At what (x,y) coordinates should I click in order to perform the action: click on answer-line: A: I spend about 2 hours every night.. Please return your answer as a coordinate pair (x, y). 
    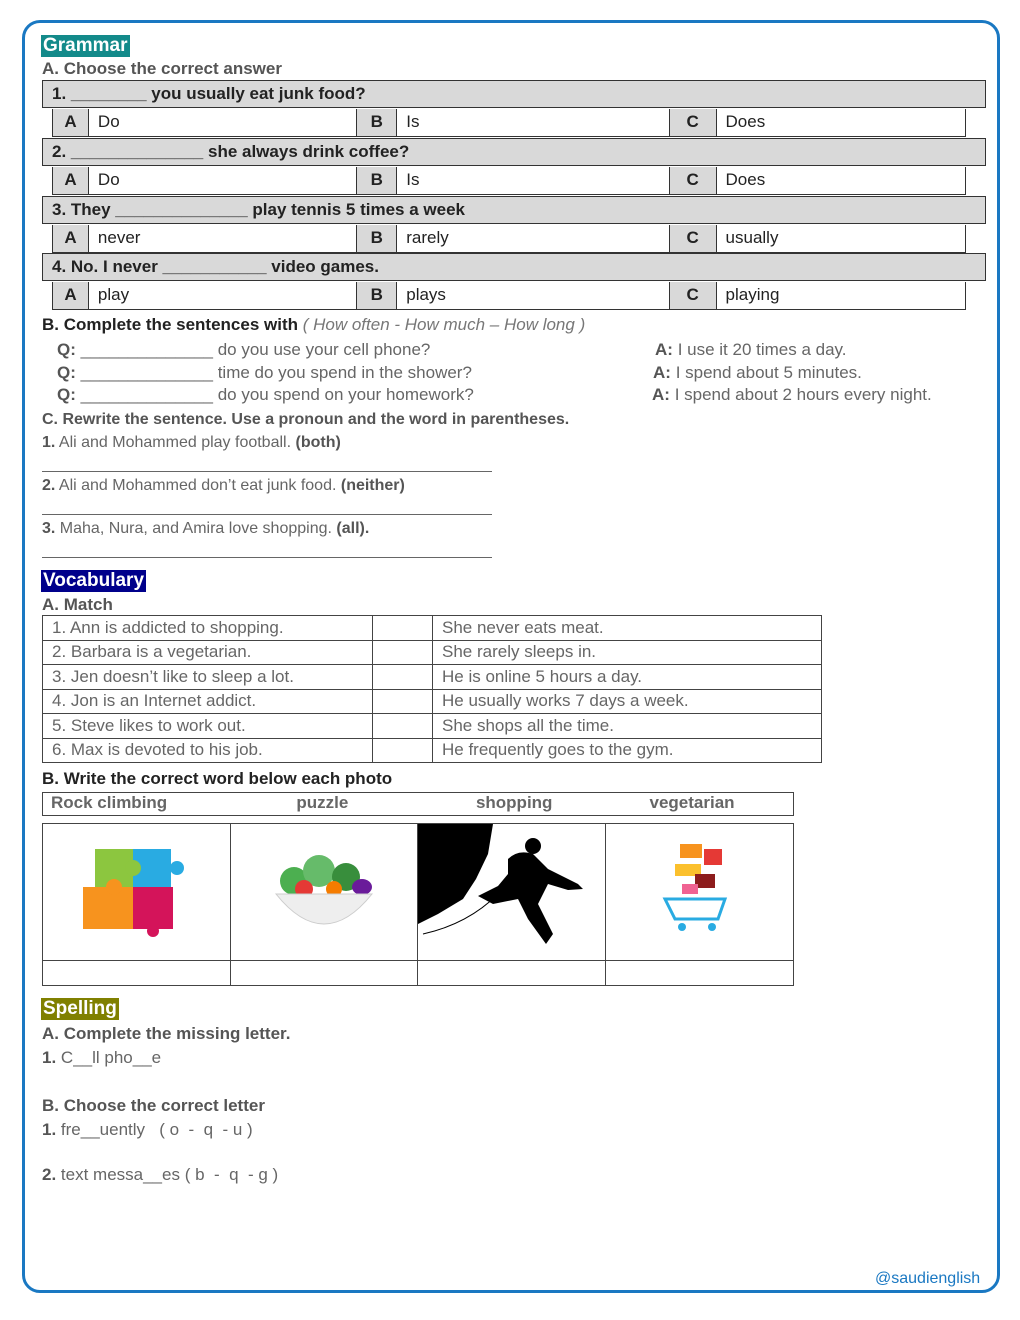
    Looking at the image, I should click on (792, 395).